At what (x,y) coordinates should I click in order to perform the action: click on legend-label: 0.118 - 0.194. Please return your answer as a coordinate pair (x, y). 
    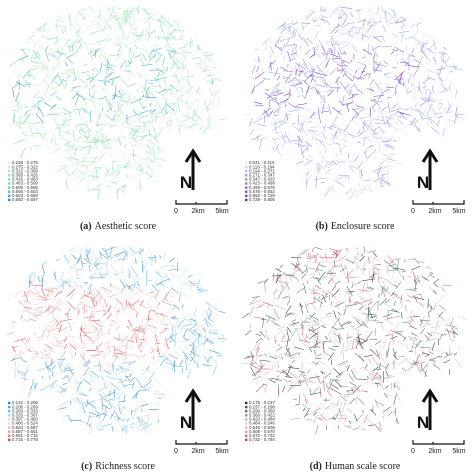
    Looking at the image, I should click on (262, 166).